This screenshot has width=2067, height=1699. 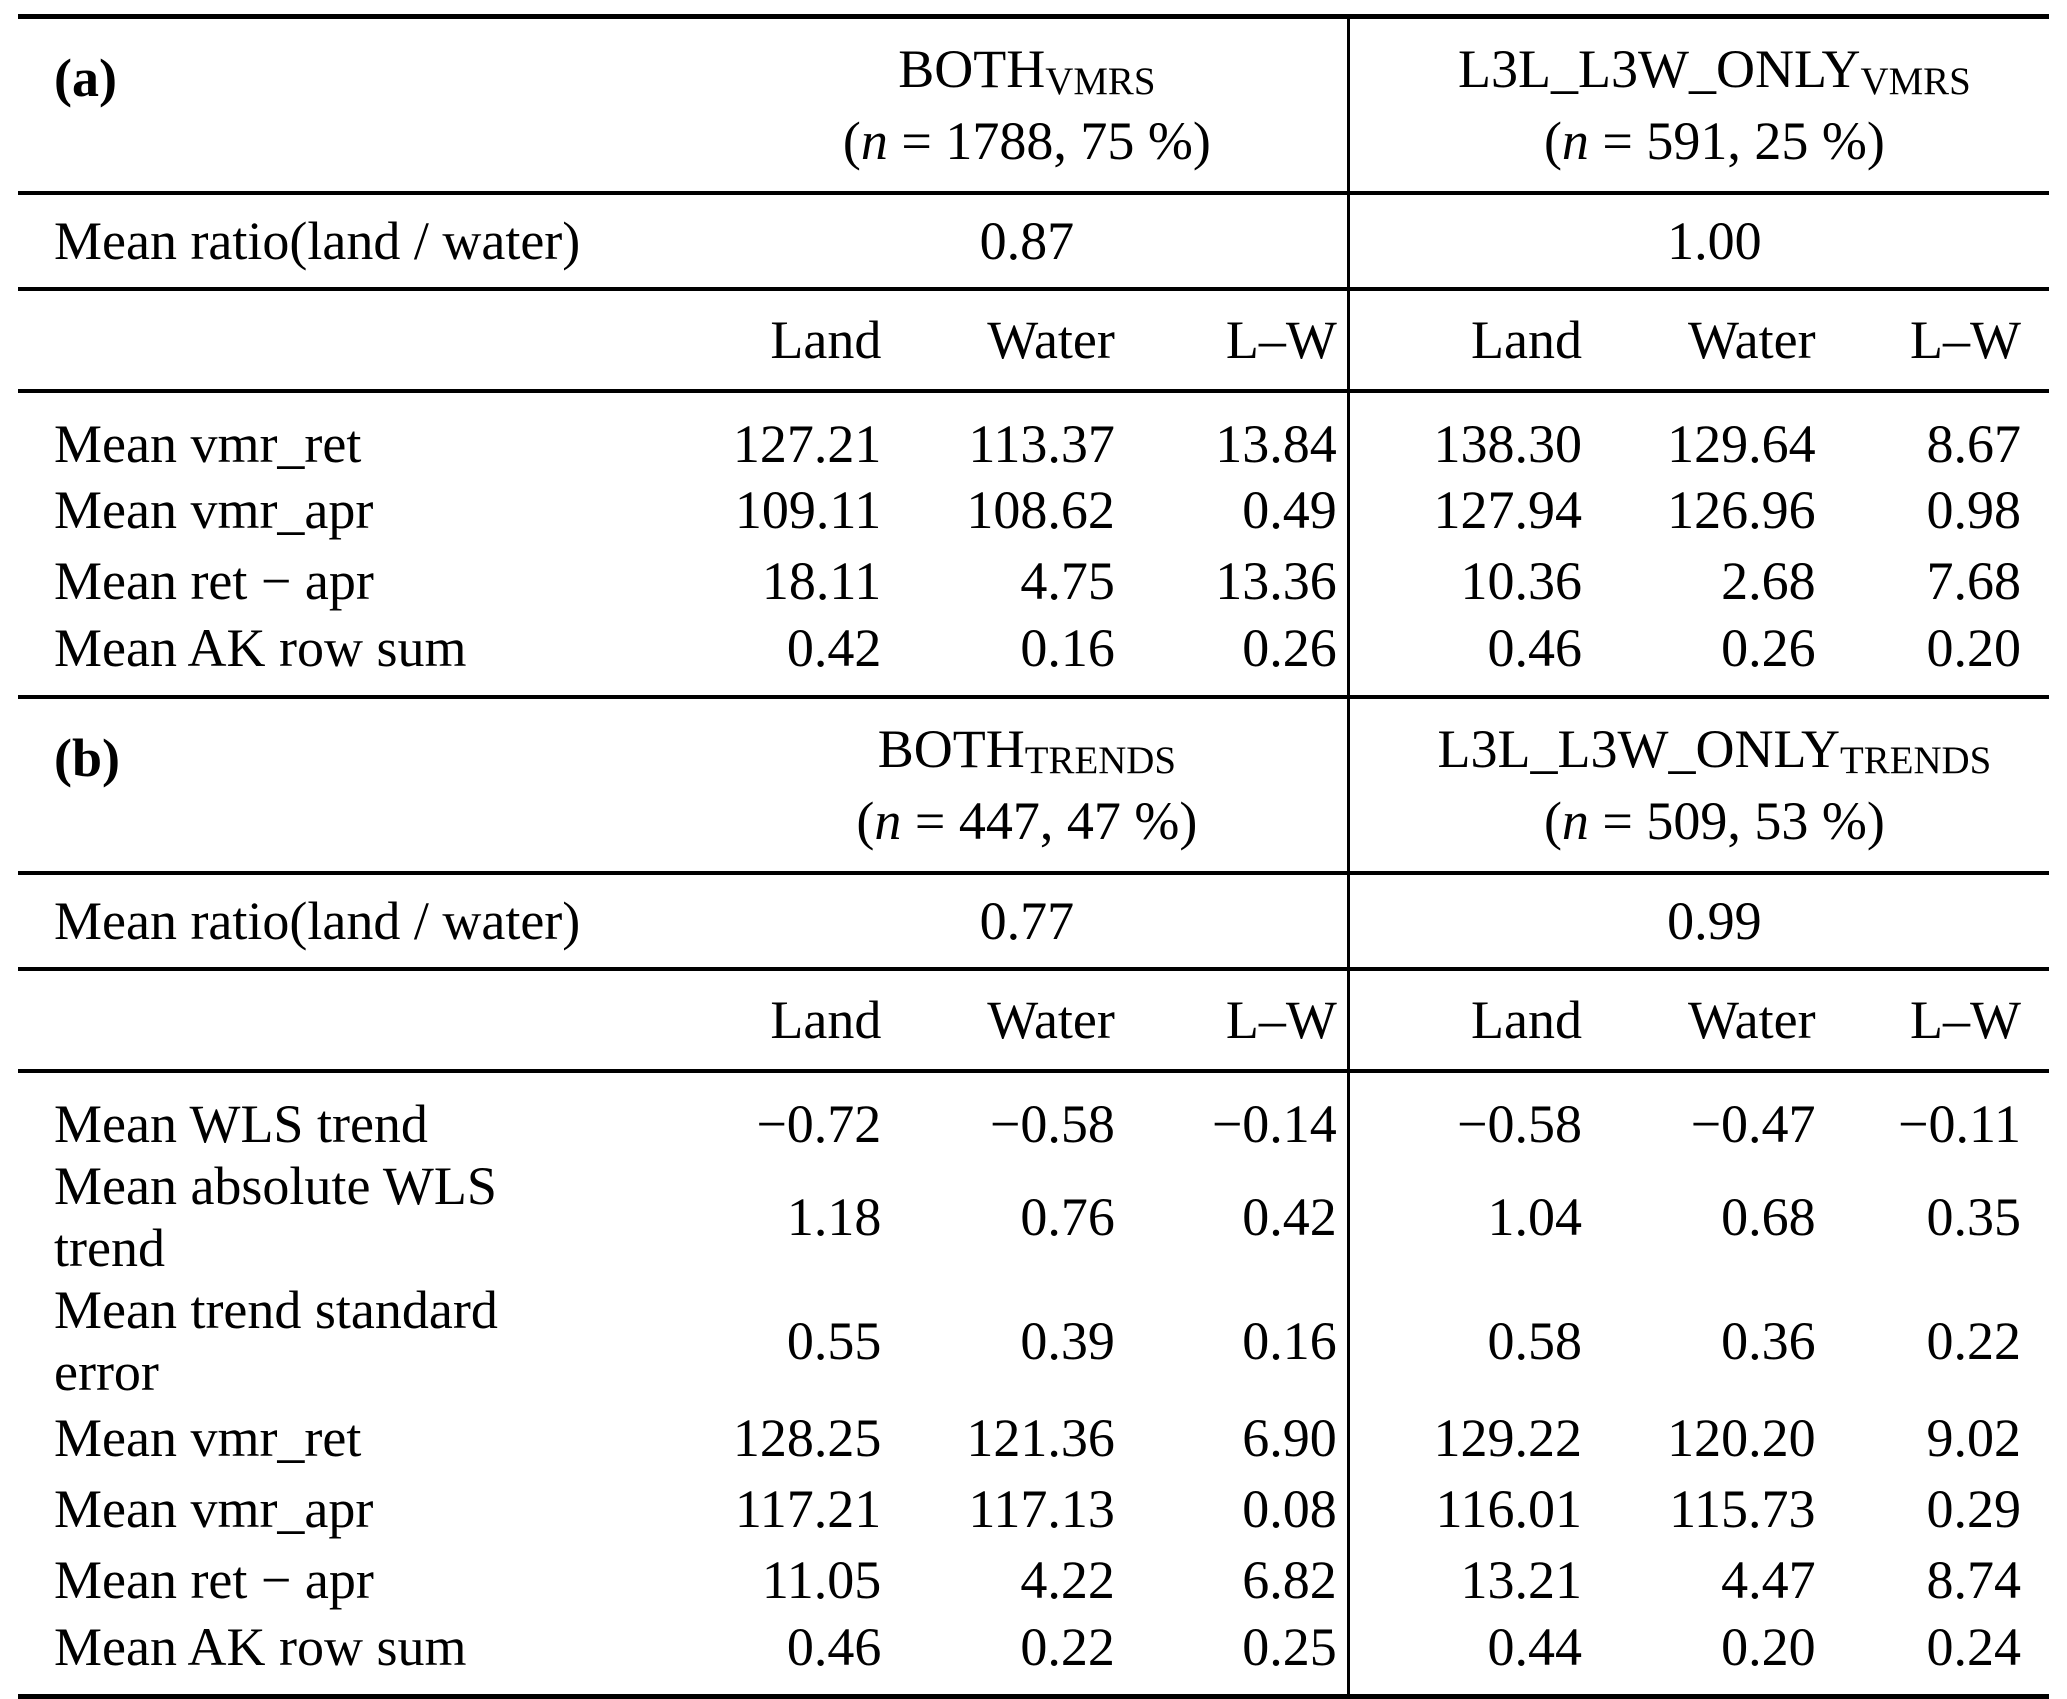 I want to click on group-name-text: L3L_L3W_ONLY, so click(x=1659, y=68).